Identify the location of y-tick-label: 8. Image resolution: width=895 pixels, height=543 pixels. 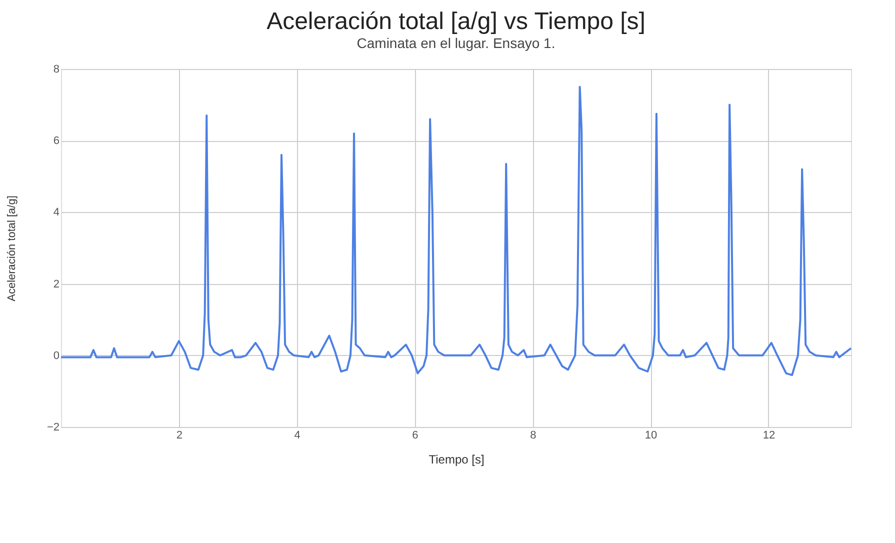
(56, 70).